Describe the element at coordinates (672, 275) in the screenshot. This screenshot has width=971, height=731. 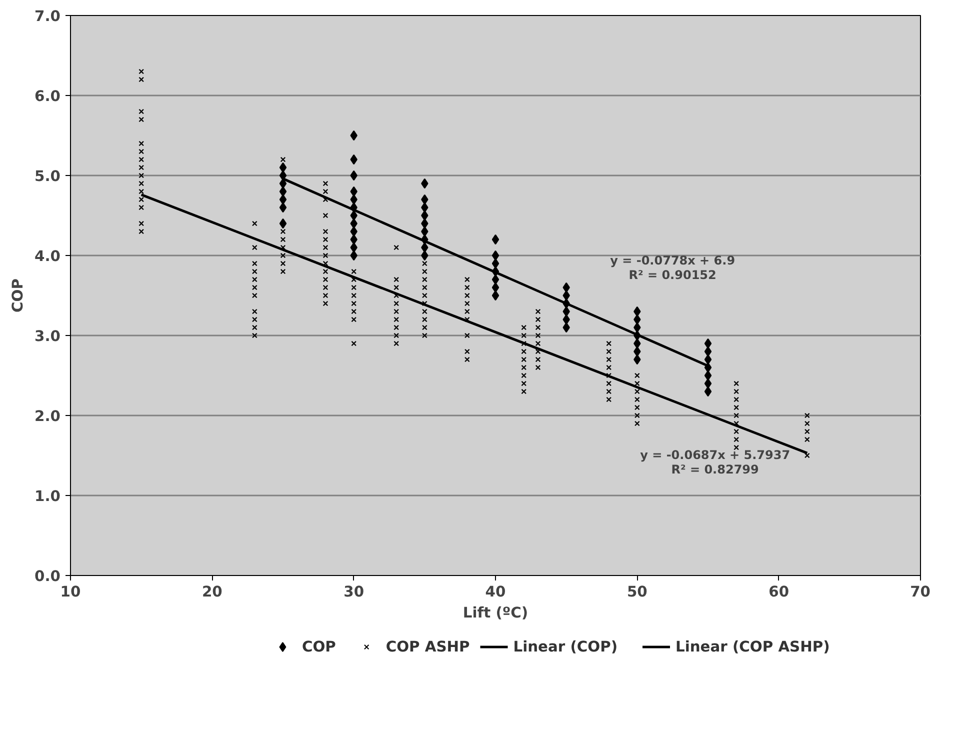
I see `annotation: R² = 0.90152` at that location.